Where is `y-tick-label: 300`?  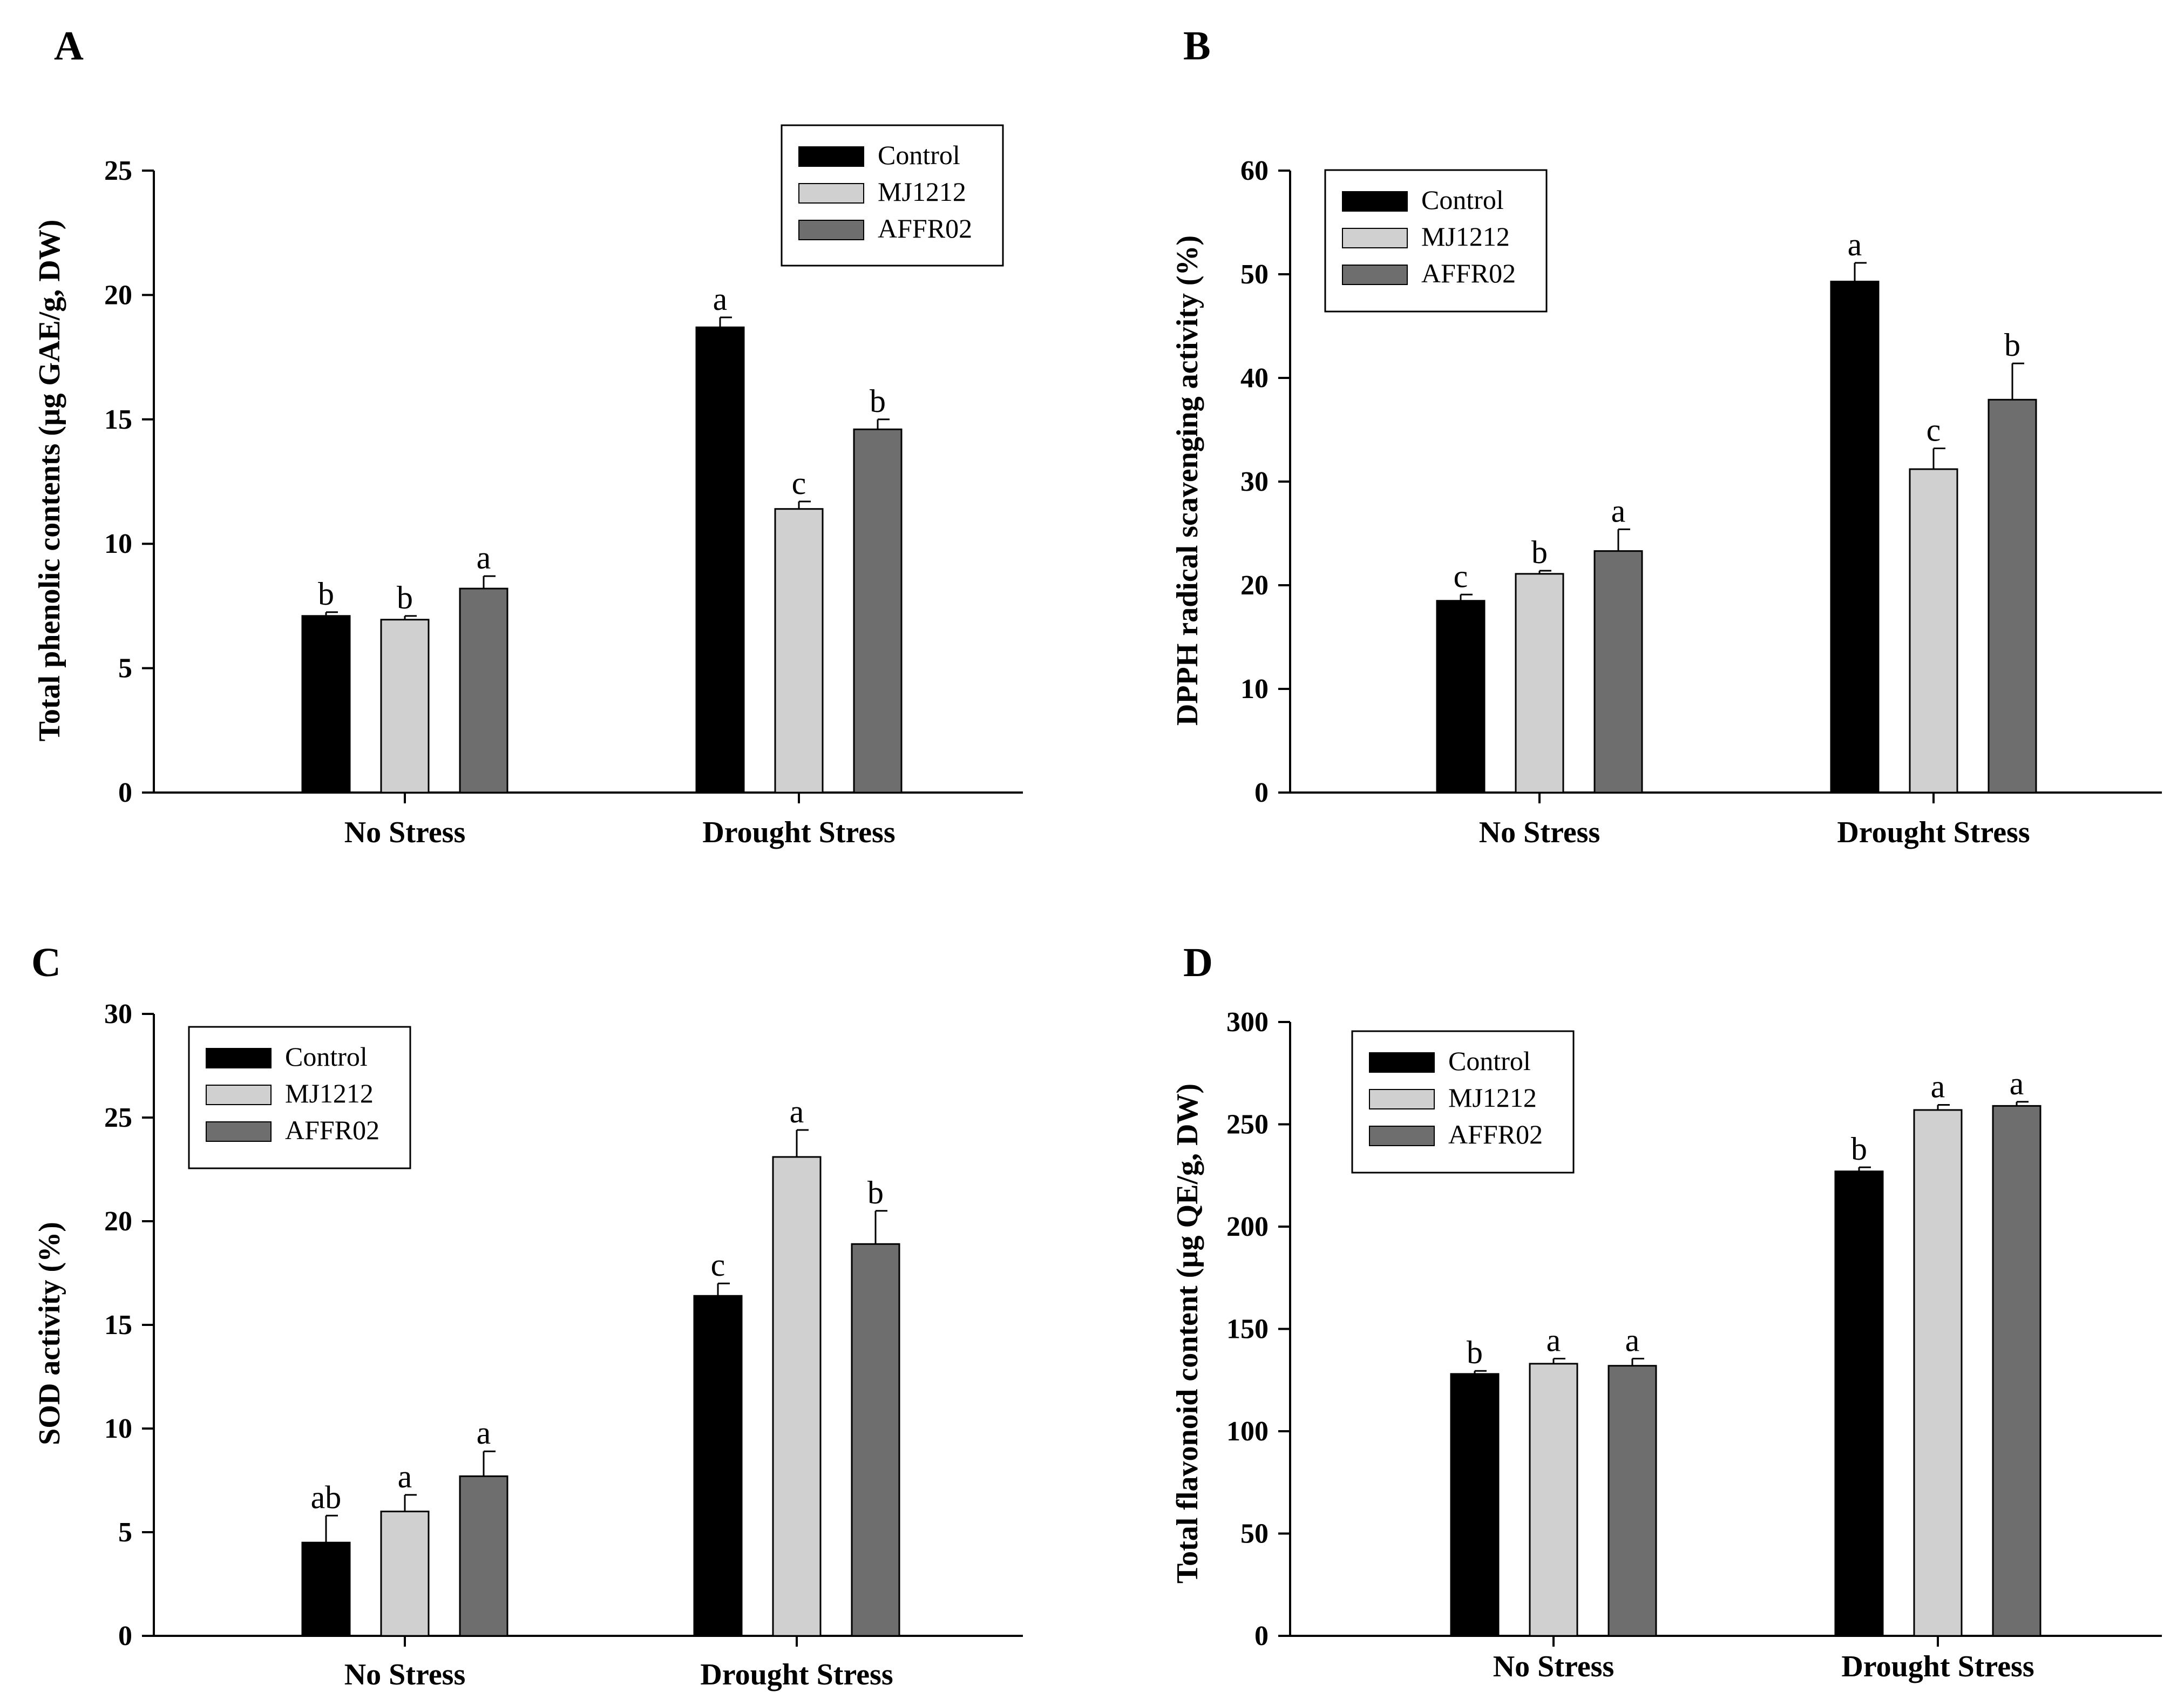 y-tick-label: 300 is located at coordinates (1248, 1022).